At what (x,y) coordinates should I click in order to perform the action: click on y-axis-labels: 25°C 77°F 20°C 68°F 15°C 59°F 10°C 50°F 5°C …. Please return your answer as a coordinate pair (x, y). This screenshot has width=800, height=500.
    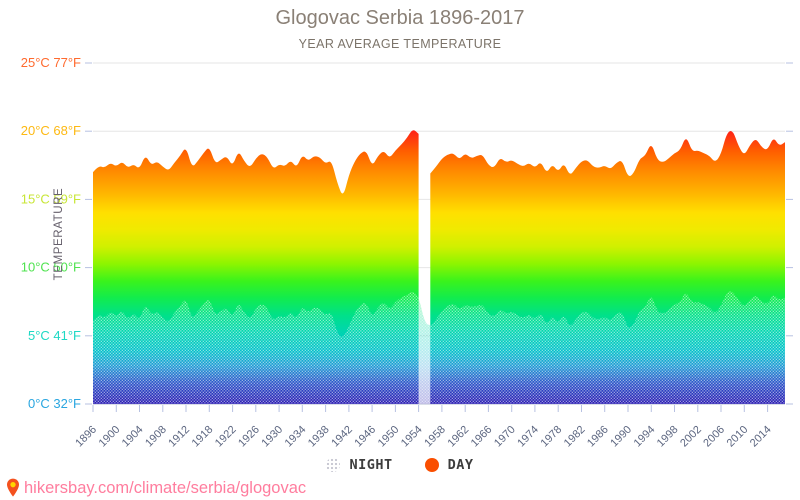
    Looking at the image, I should click on (51, 233).